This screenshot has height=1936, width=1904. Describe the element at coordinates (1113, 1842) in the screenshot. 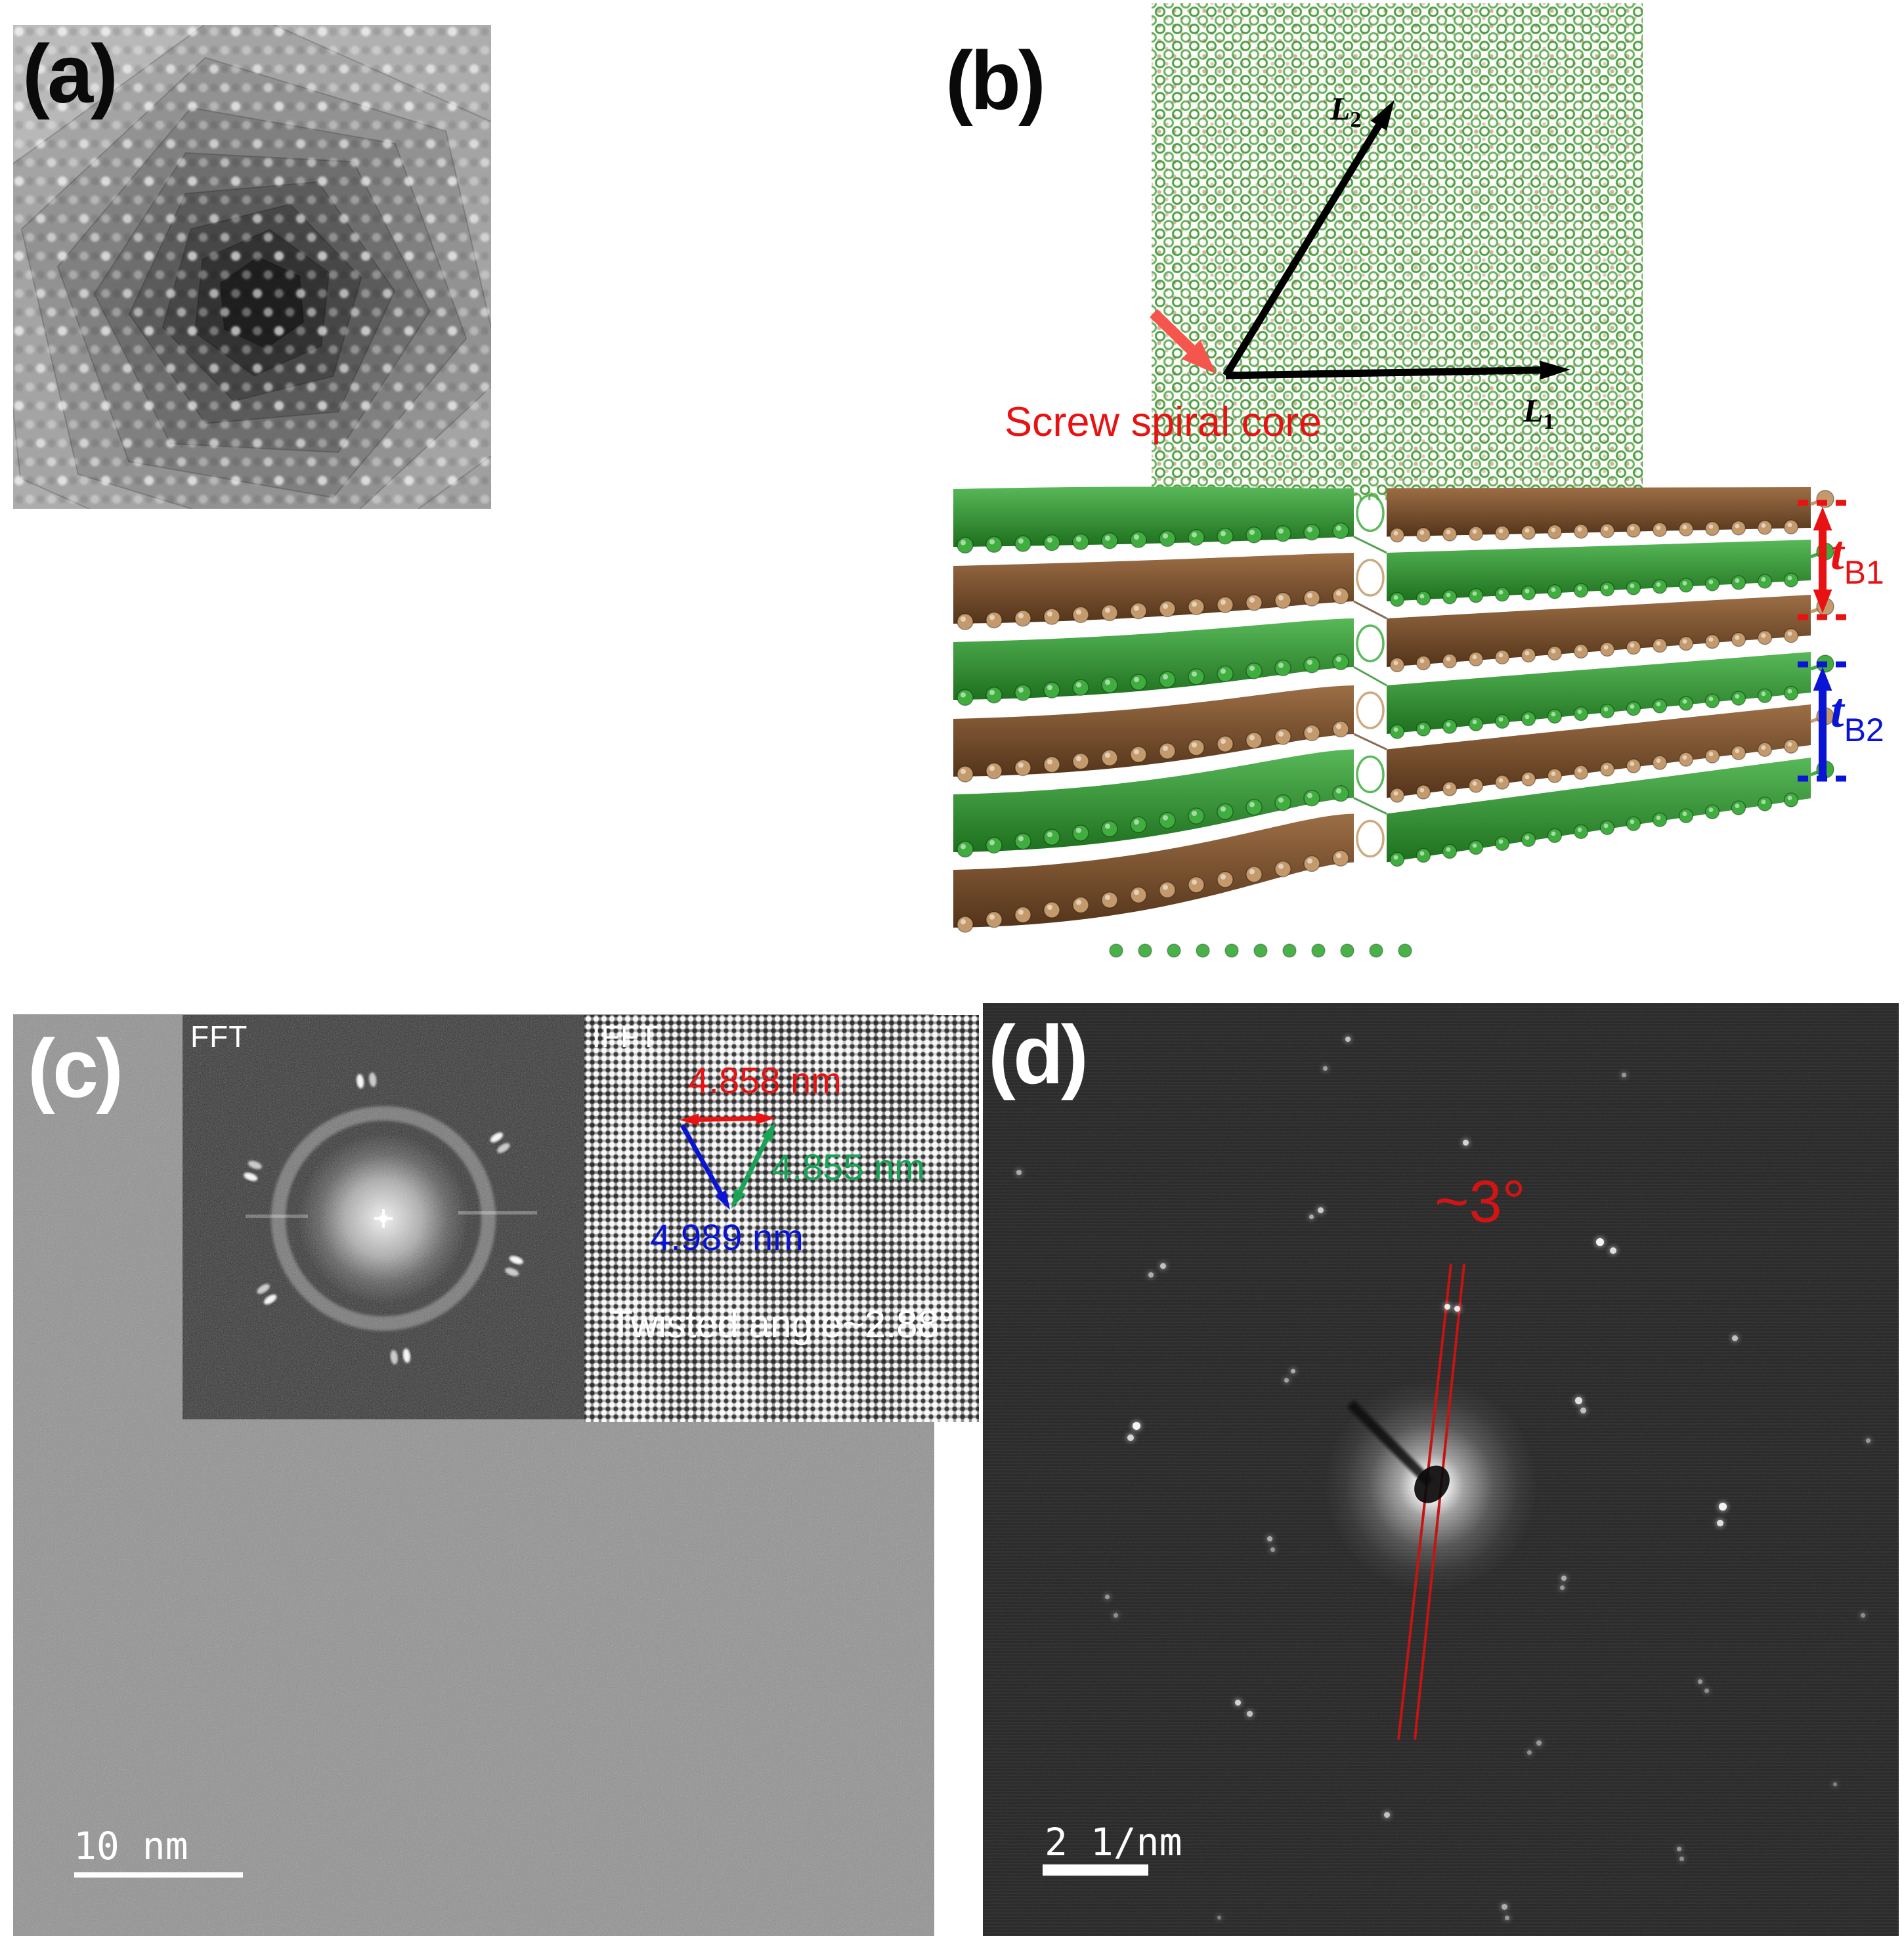

I see `scalebar-text-d: 2 1/nm` at that location.